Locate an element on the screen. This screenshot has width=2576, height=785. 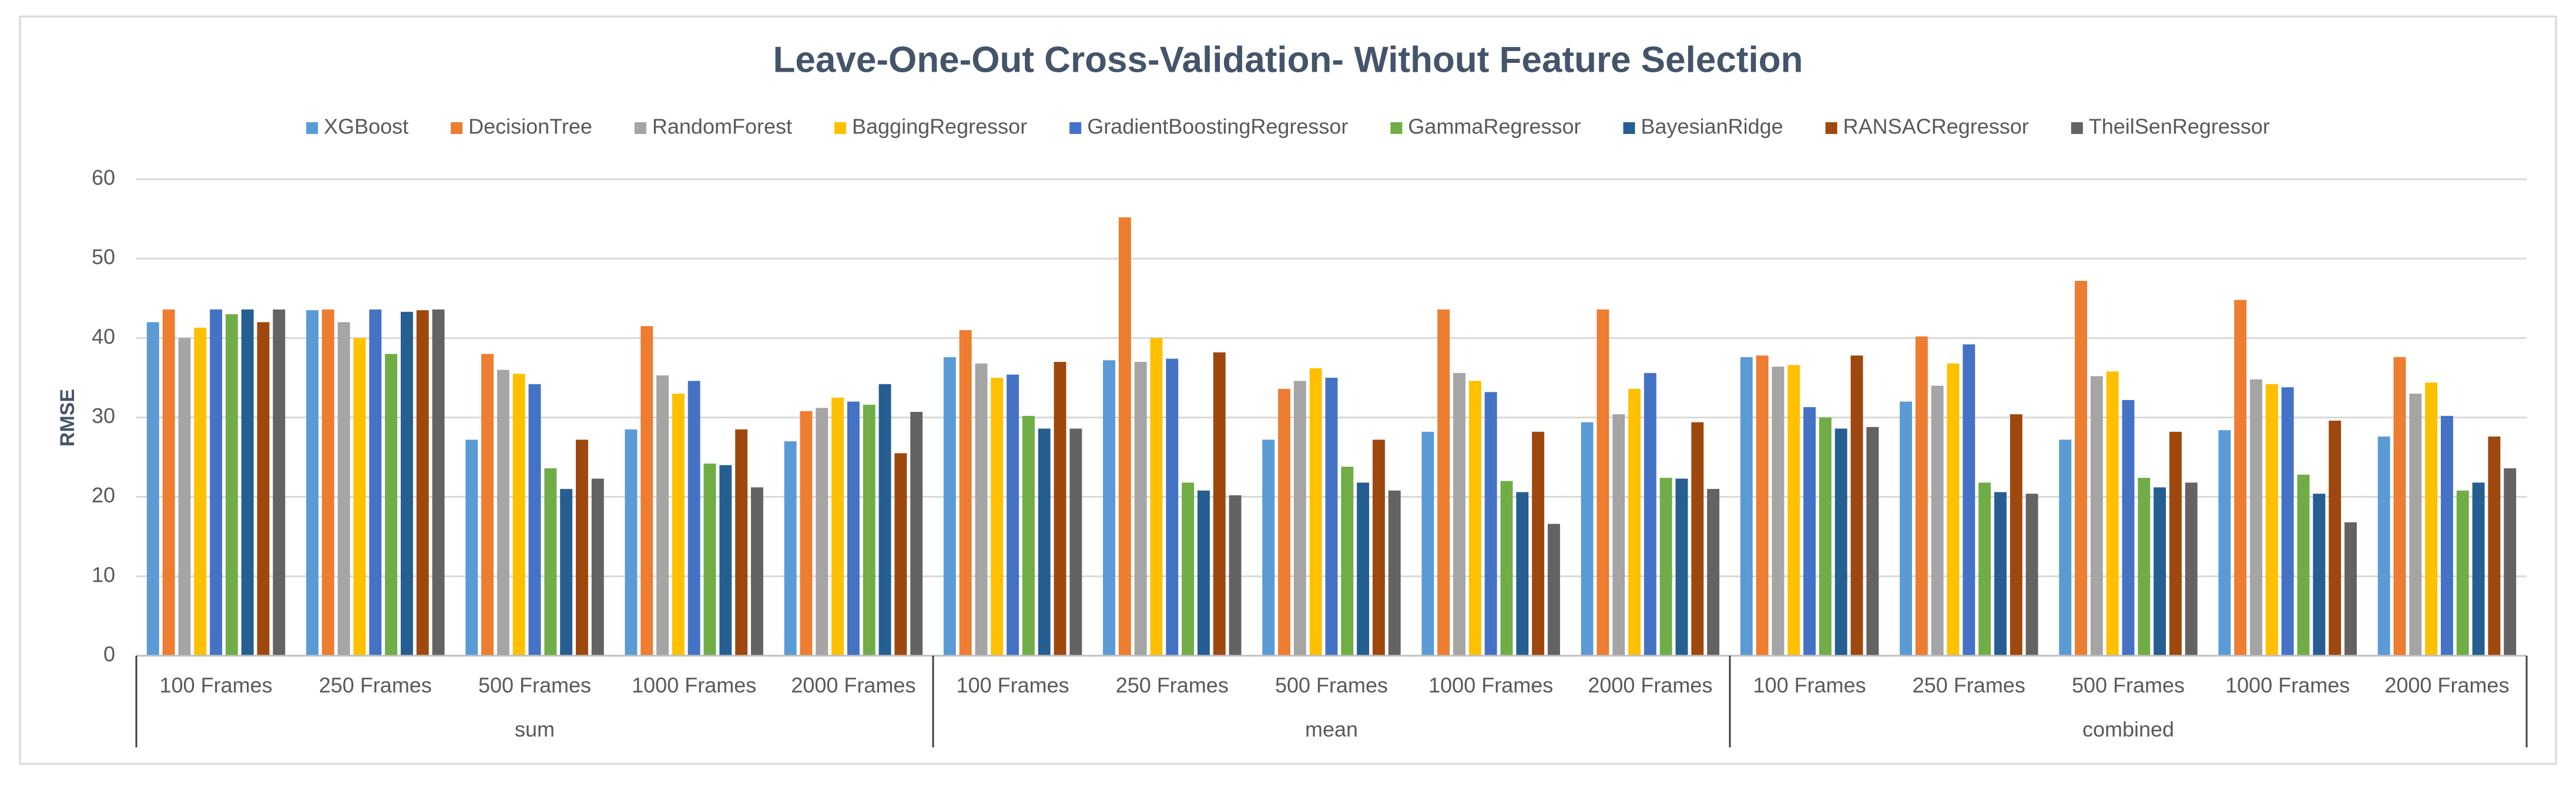
group-label: sum is located at coordinates (535, 729).